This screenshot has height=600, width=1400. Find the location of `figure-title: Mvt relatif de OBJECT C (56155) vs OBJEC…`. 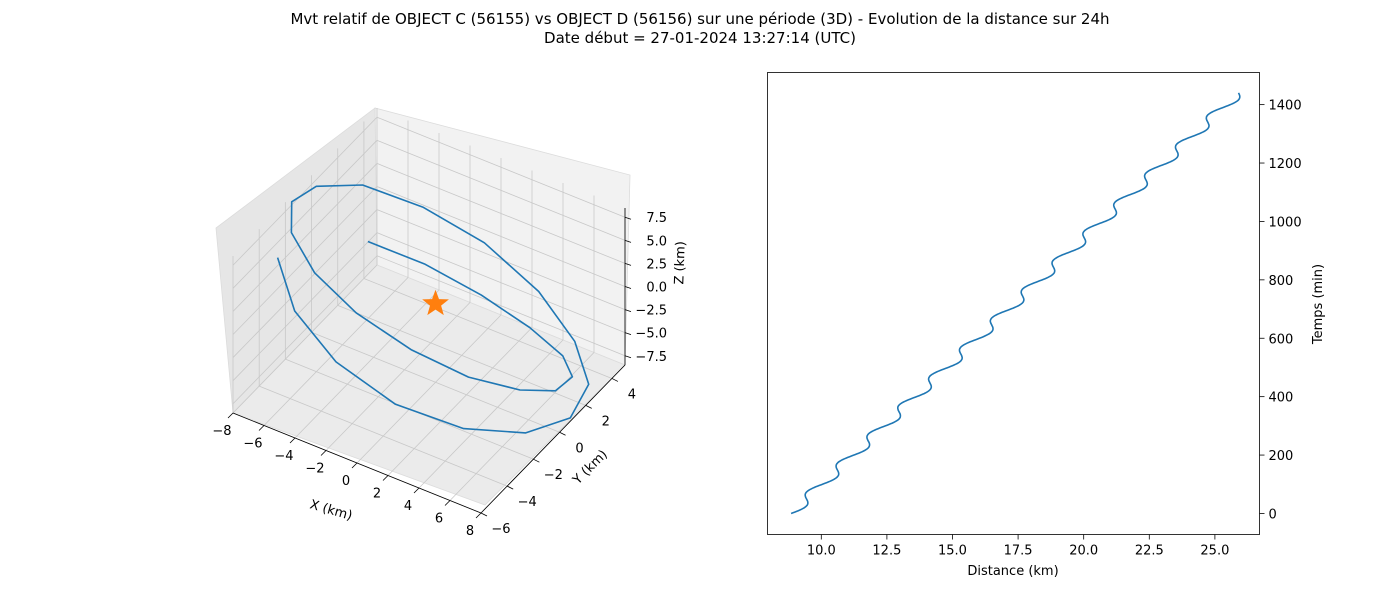

figure-title: Mvt relatif de OBJECT C (56155) vs OBJEC… is located at coordinates (700, 29).